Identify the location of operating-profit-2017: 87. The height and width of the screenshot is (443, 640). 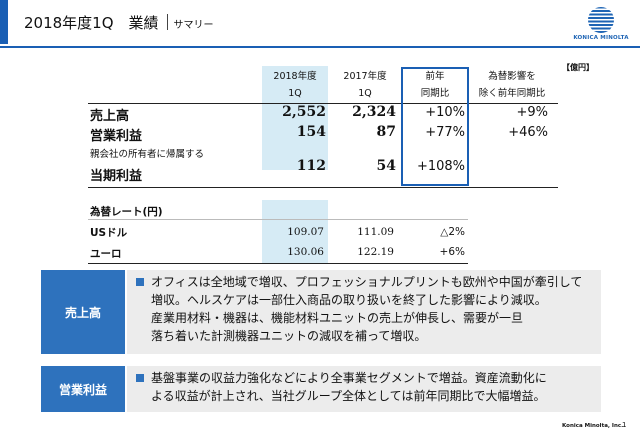
(386, 132).